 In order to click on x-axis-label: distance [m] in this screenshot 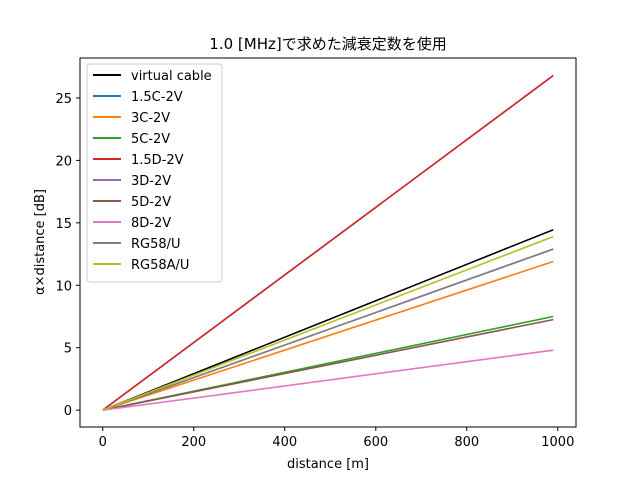, I will do `click(328, 464)`.